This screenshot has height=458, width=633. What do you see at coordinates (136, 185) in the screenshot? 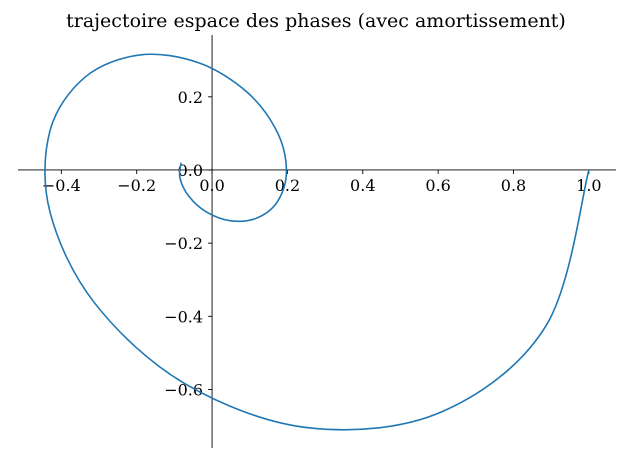
I see `x-tick-label: −0.2` at bounding box center [136, 185].